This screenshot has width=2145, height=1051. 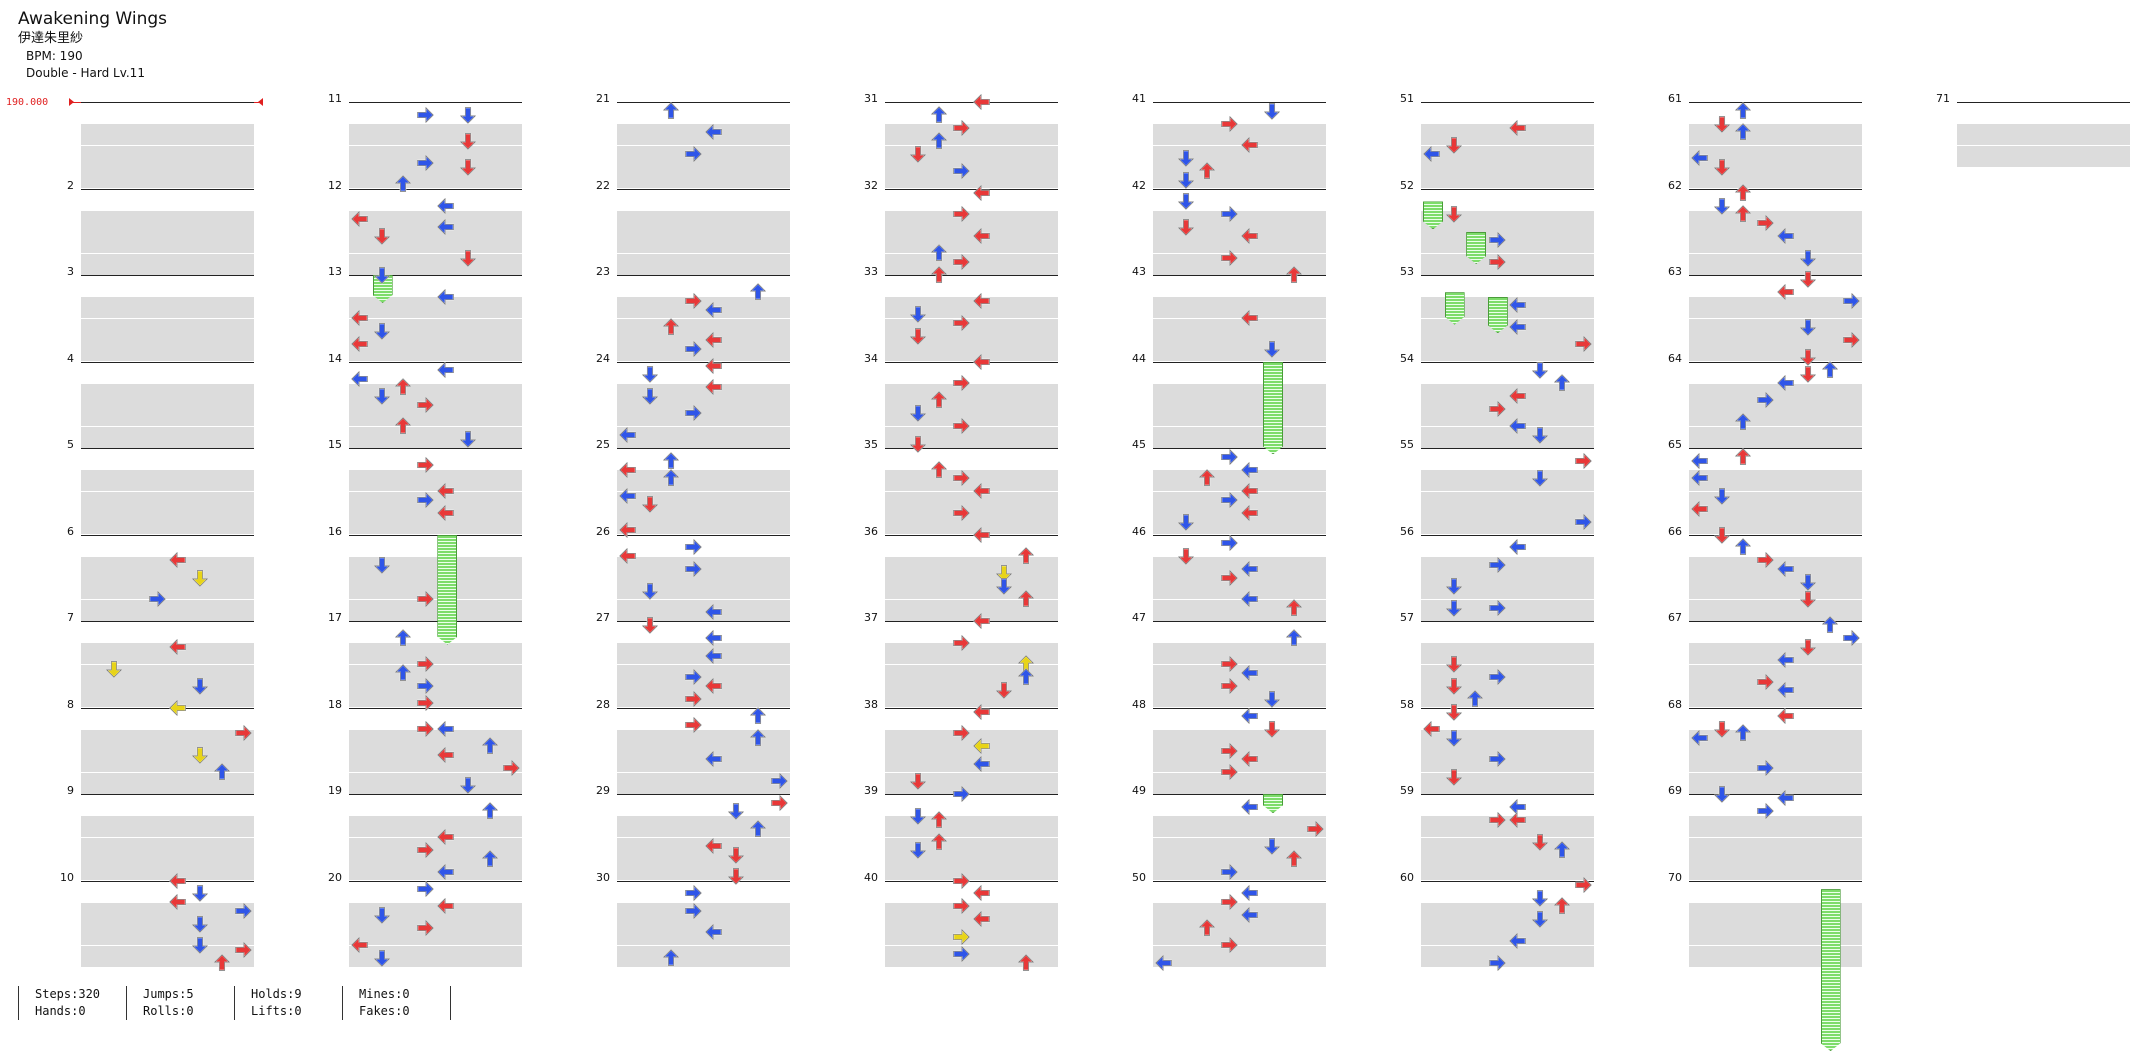 I want to click on measure-number: 10, so click(x=67, y=877).